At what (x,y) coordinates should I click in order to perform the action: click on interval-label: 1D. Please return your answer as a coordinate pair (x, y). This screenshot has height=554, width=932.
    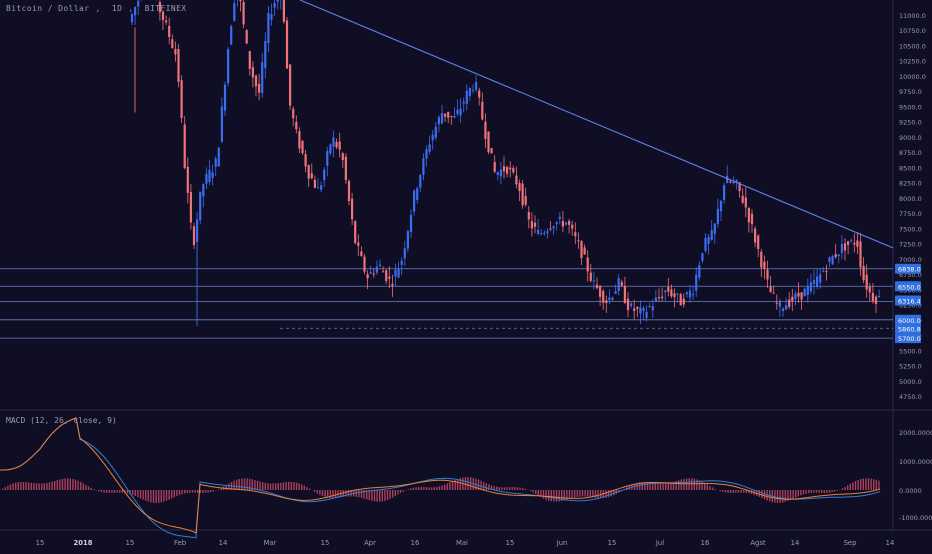
    Looking at the image, I should click on (117, 8).